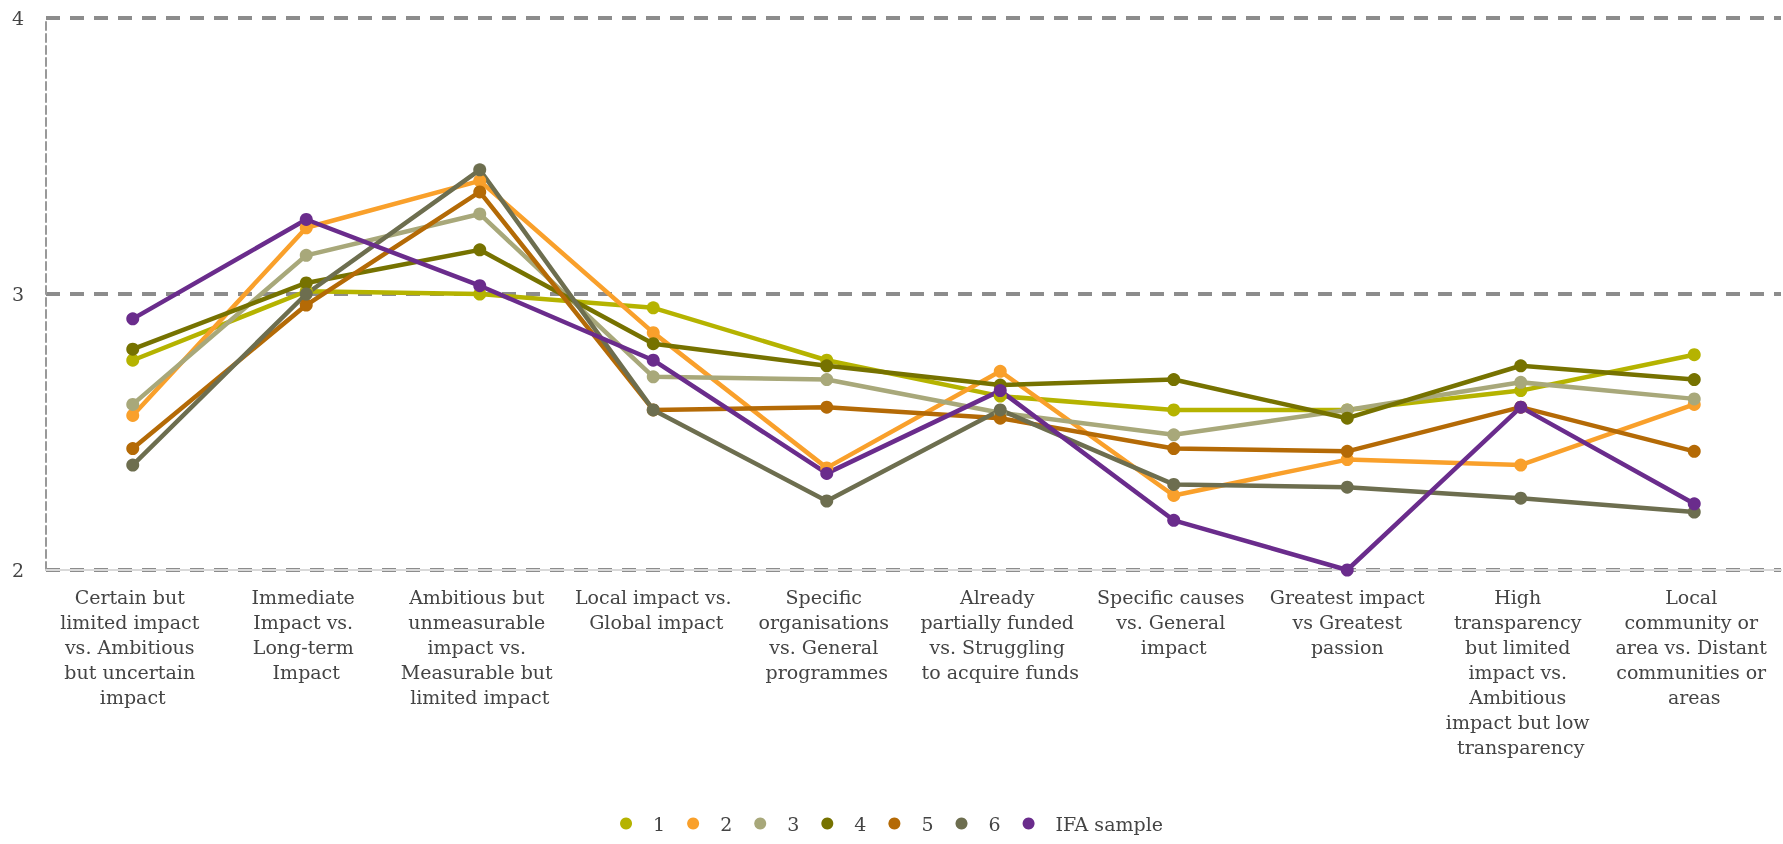  I want to click on x-tick-label: Already partially funded vs. Struggling to acquire funds, so click(1000, 634).